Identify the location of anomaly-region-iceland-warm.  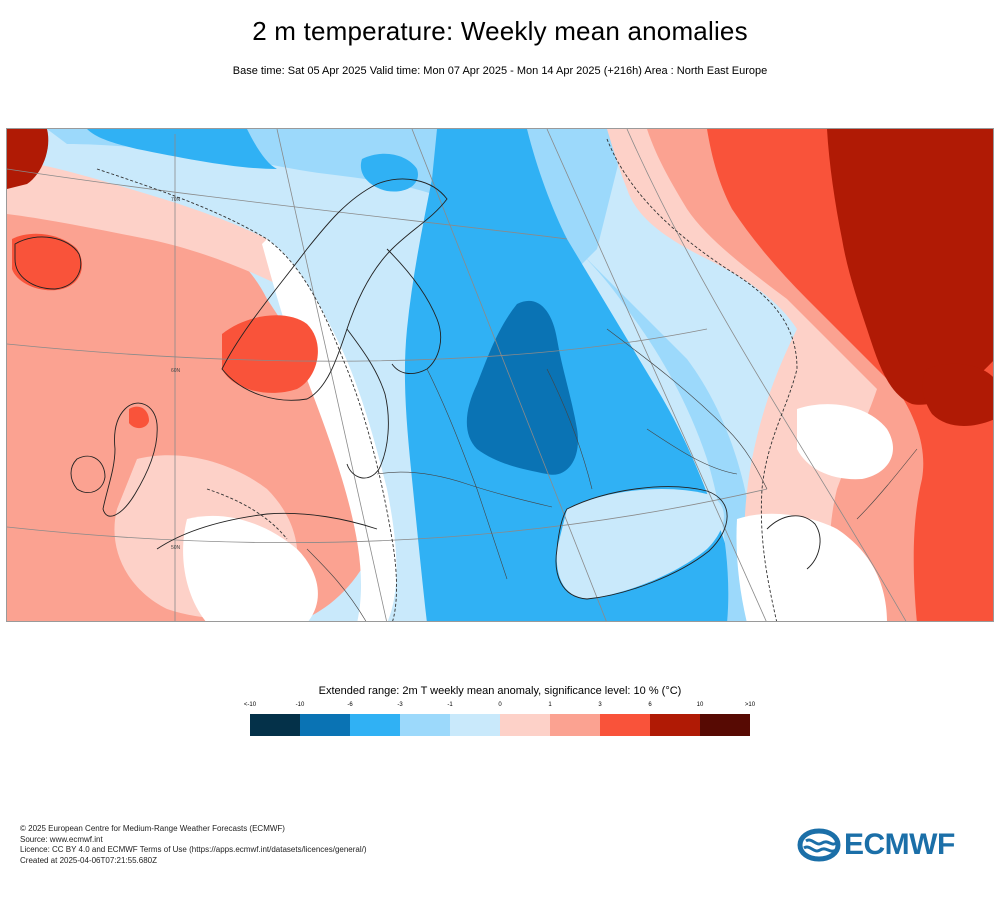
(47, 262).